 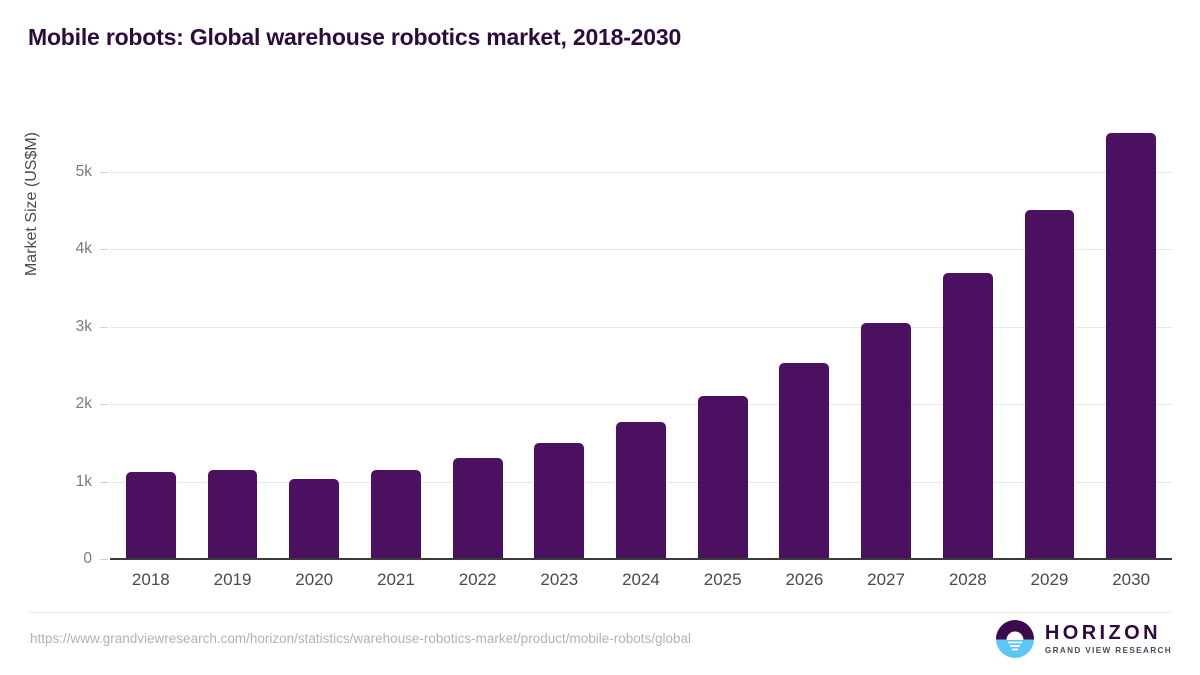 I want to click on x-axis-tick-label: 2021, so click(x=395, y=579).